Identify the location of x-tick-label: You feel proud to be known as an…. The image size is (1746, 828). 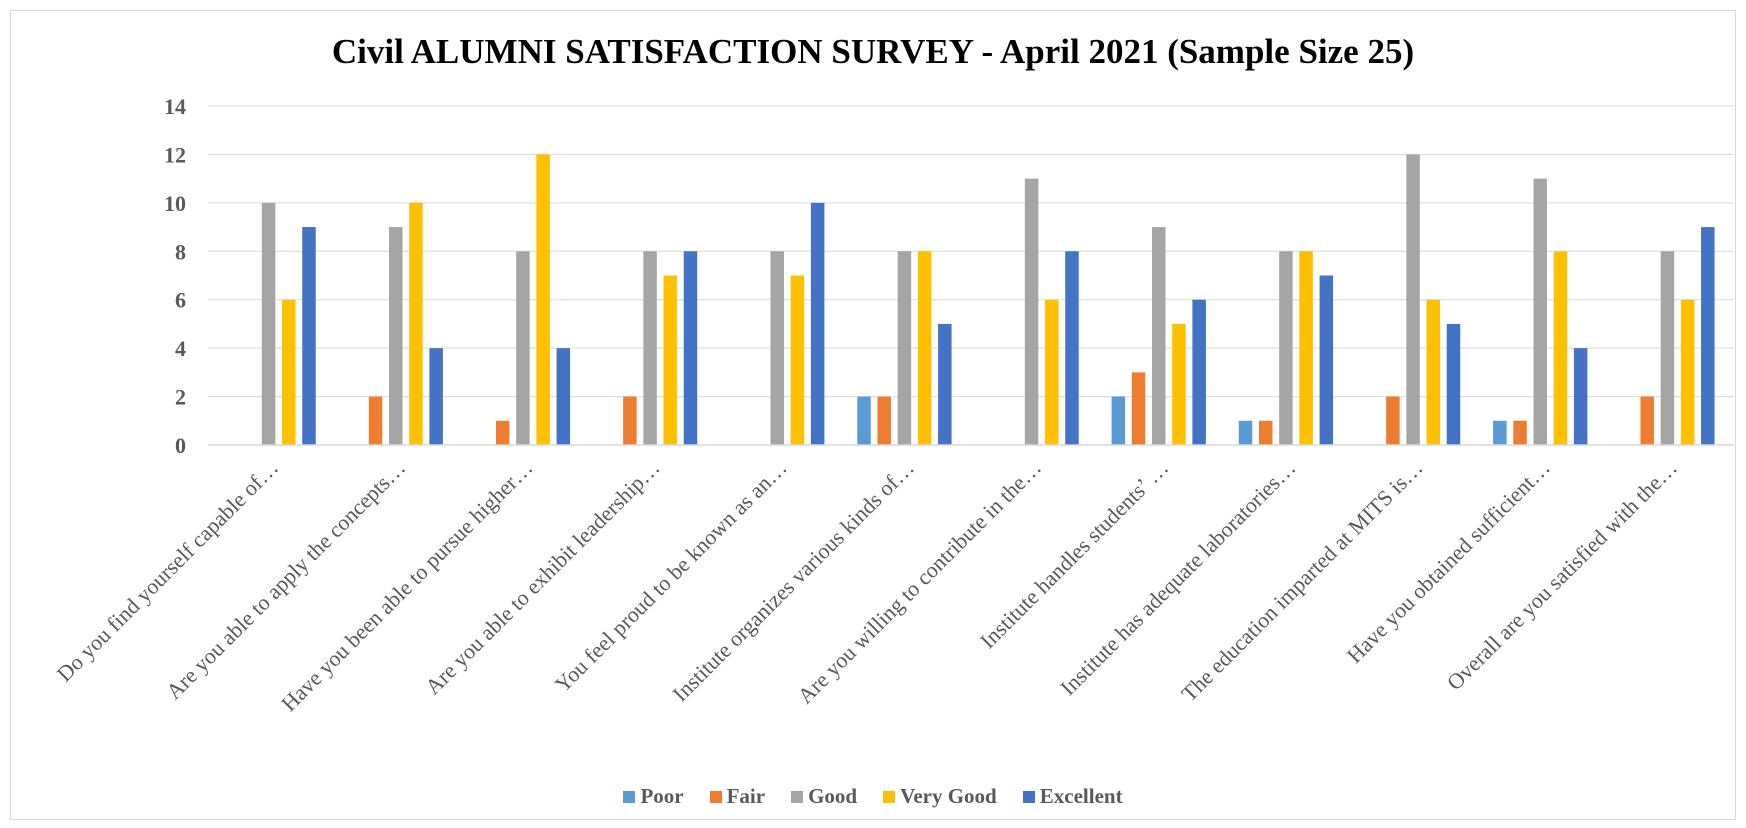
(671, 576).